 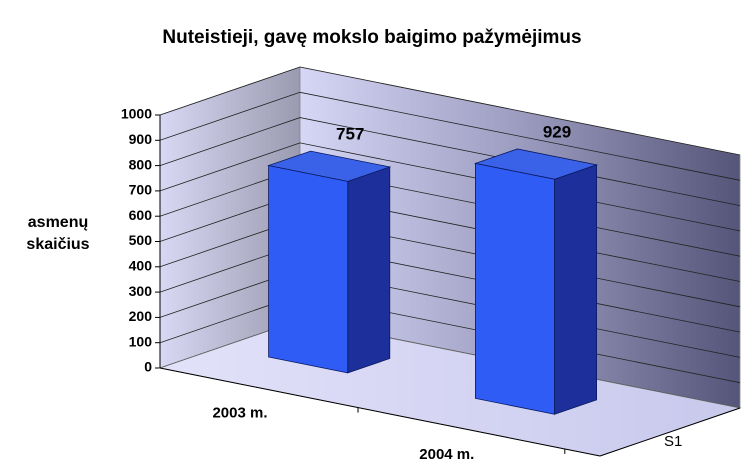 I want to click on y-tick-label: 800, so click(x=141, y=164).